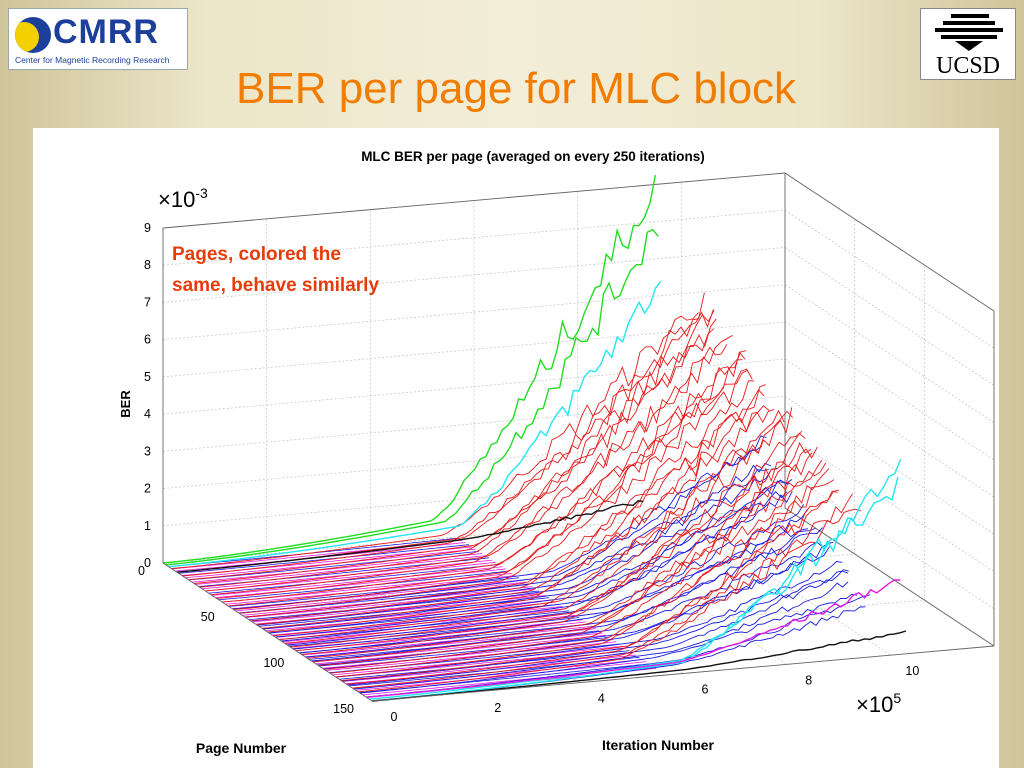 The width and height of the screenshot is (1024, 768). Describe the element at coordinates (658, 745) in the screenshot. I see `x-axis-label: Iteration Number` at that location.